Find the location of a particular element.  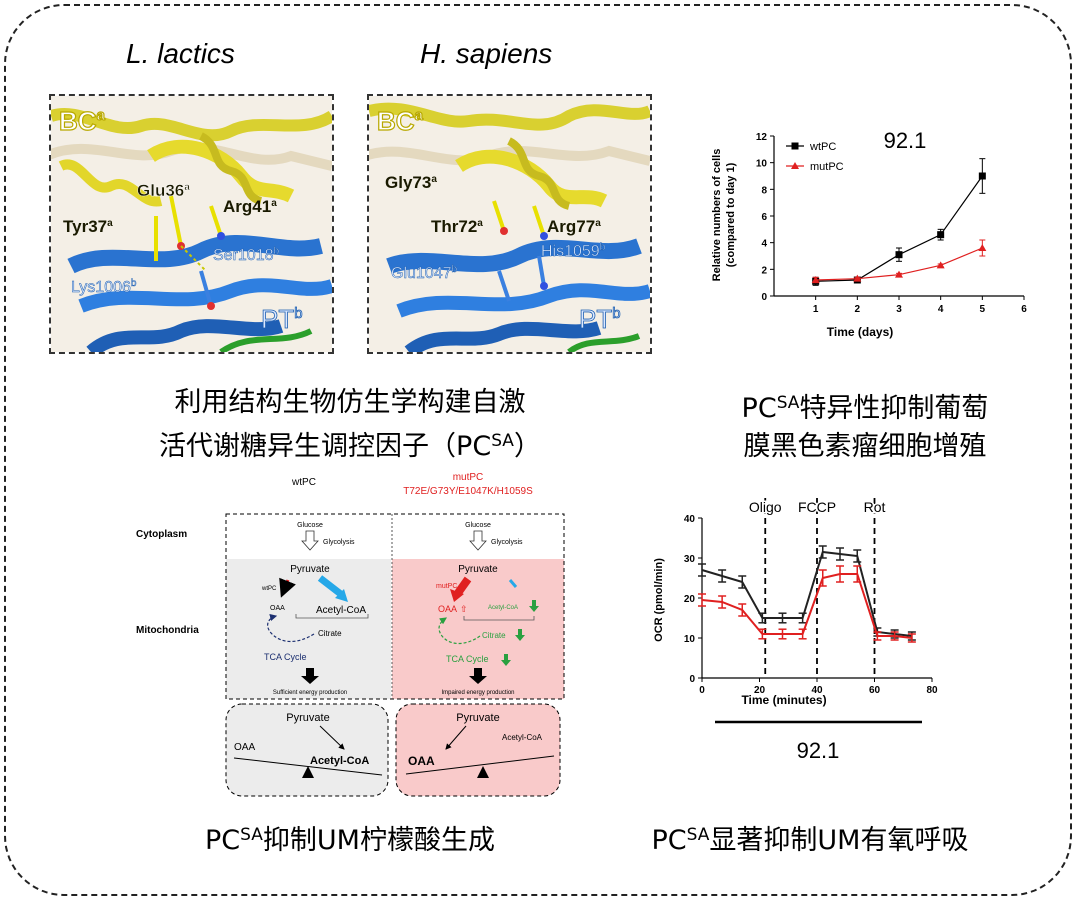

wt-oaa: OAA is located at coordinates (277, 608).